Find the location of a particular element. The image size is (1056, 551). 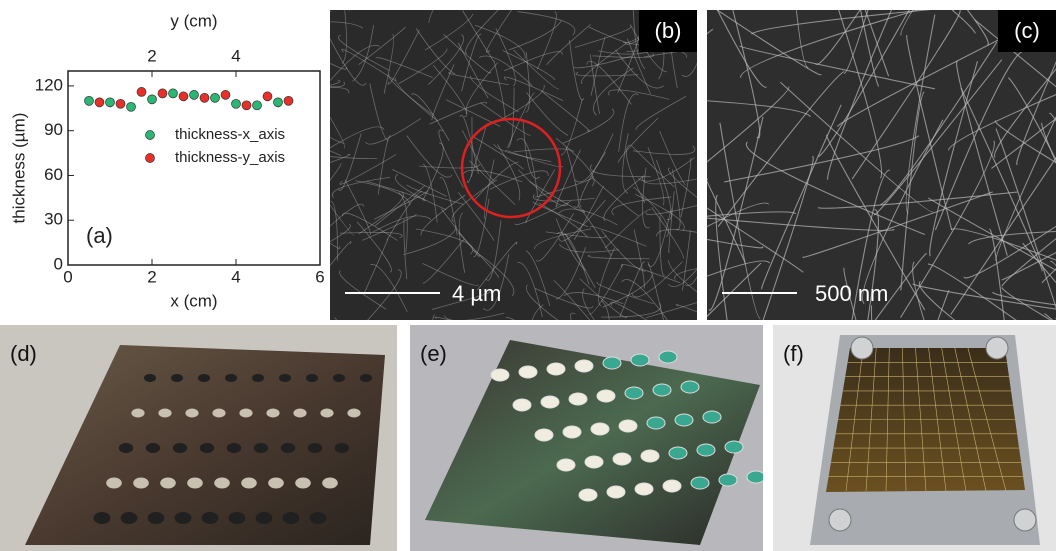

grid-cut is located at coordinates (954, 419).